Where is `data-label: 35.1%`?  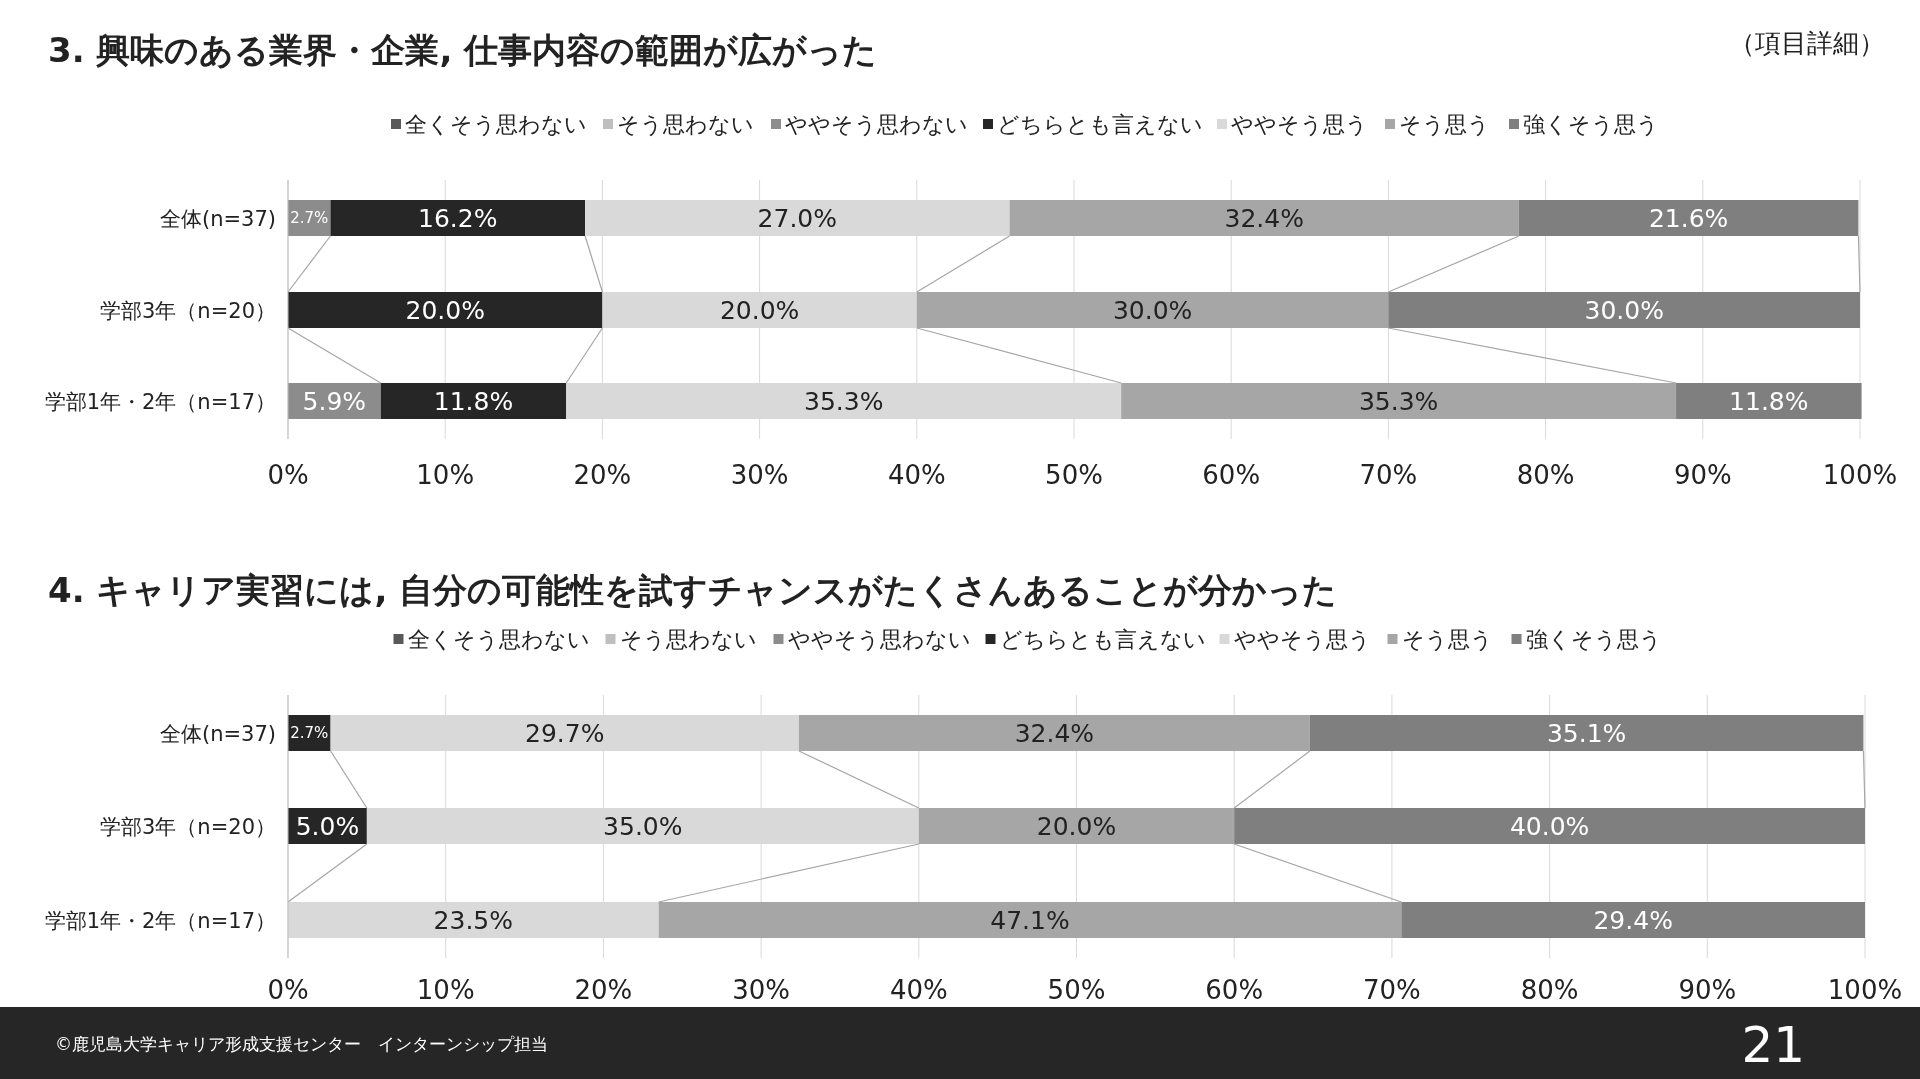 data-label: 35.1% is located at coordinates (1586, 733).